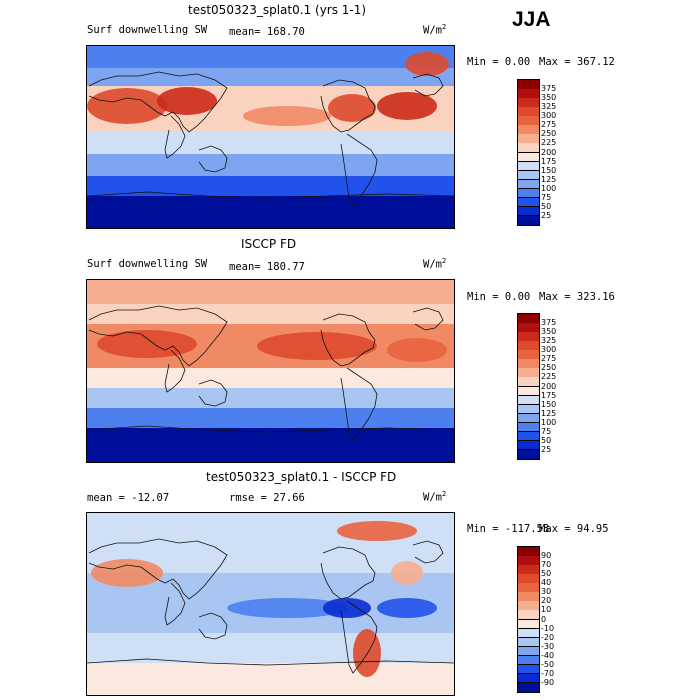 Image resolution: width=700 pixels, height=700 pixels. What do you see at coordinates (546, 610) in the screenshot?
I see `colorbar-tick-label: 10` at bounding box center [546, 610].